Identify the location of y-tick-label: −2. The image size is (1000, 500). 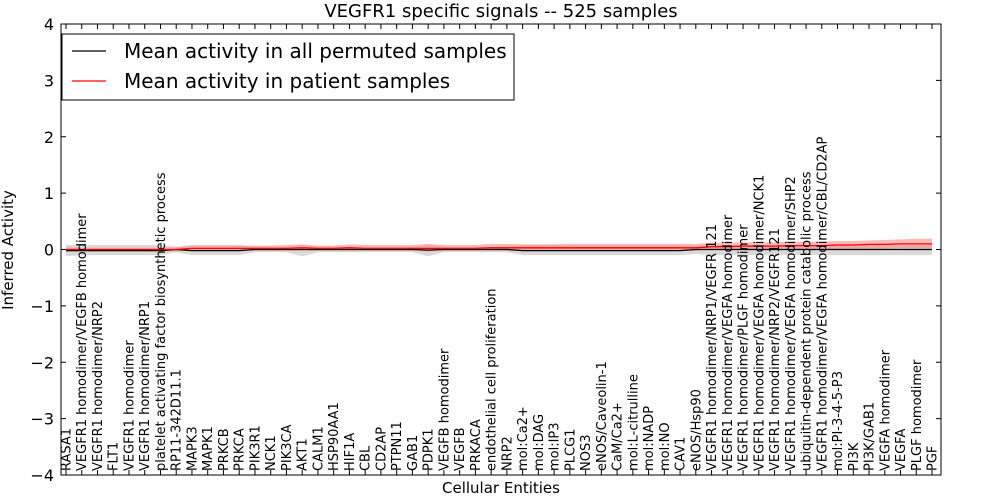
(42, 362).